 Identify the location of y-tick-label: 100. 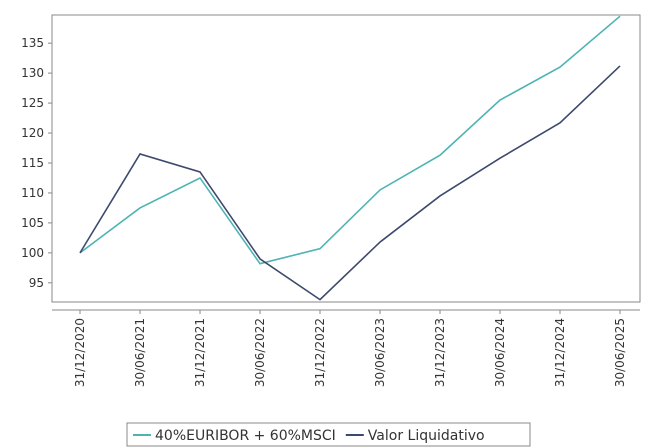
(32, 253).